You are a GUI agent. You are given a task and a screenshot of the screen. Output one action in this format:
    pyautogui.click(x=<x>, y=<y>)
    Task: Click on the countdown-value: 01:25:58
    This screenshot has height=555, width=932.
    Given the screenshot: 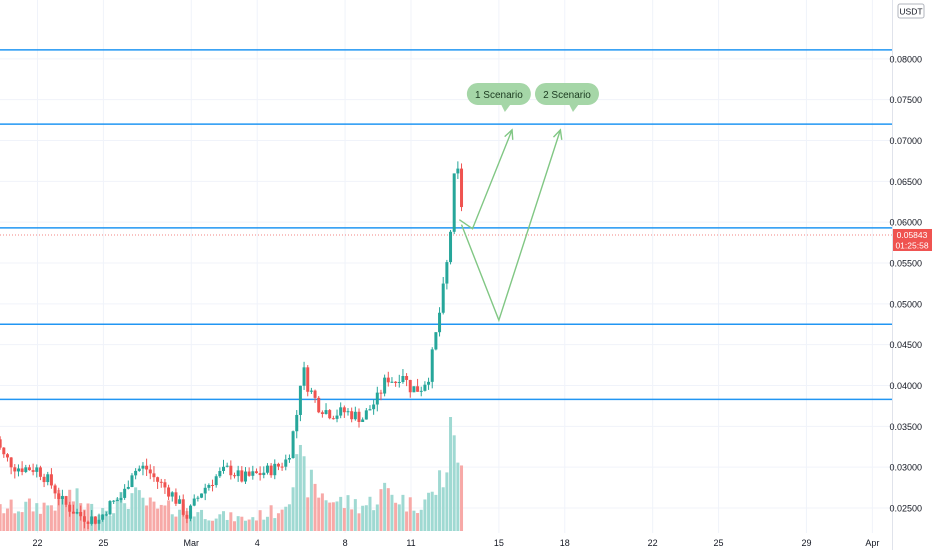 What is the action you would take?
    pyautogui.click(x=911, y=245)
    